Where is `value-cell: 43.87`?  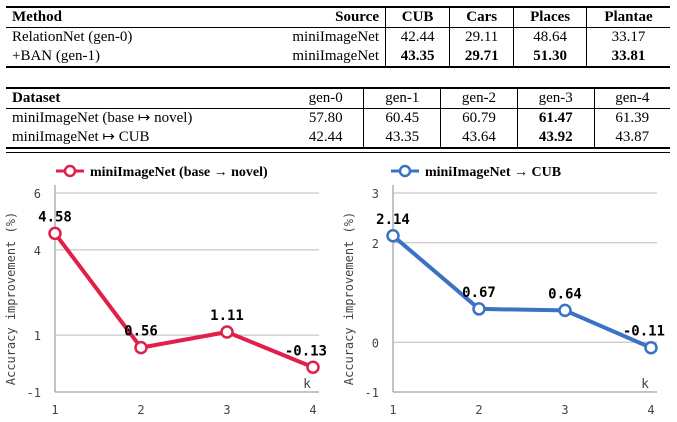 value-cell: 43.87 is located at coordinates (631, 138).